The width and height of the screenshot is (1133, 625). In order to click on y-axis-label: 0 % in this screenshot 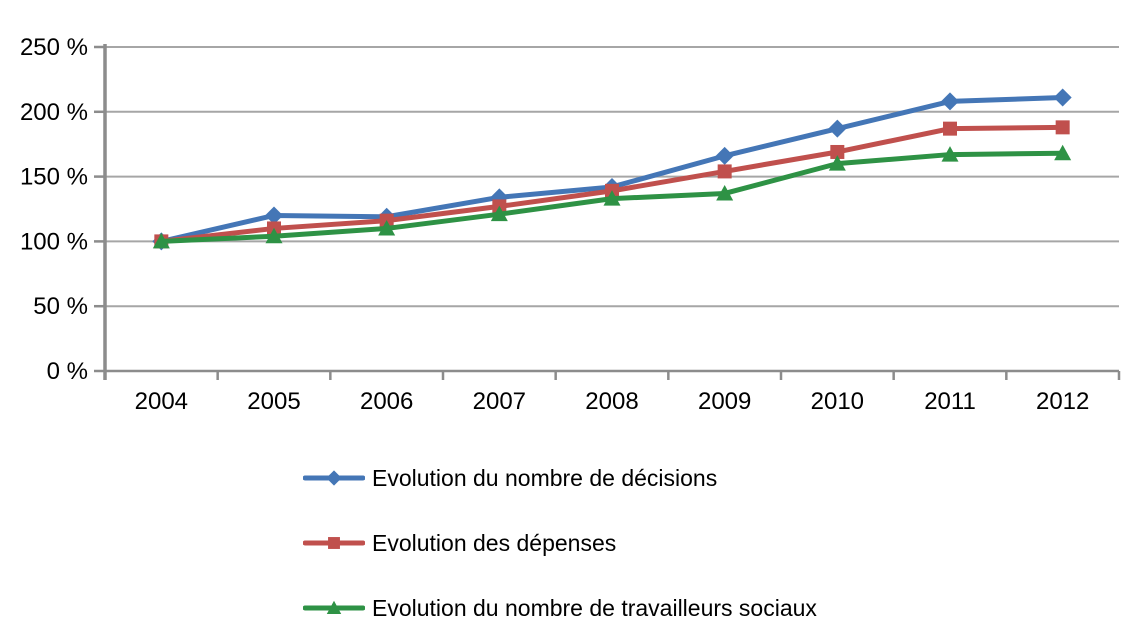, I will do `click(67, 371)`.